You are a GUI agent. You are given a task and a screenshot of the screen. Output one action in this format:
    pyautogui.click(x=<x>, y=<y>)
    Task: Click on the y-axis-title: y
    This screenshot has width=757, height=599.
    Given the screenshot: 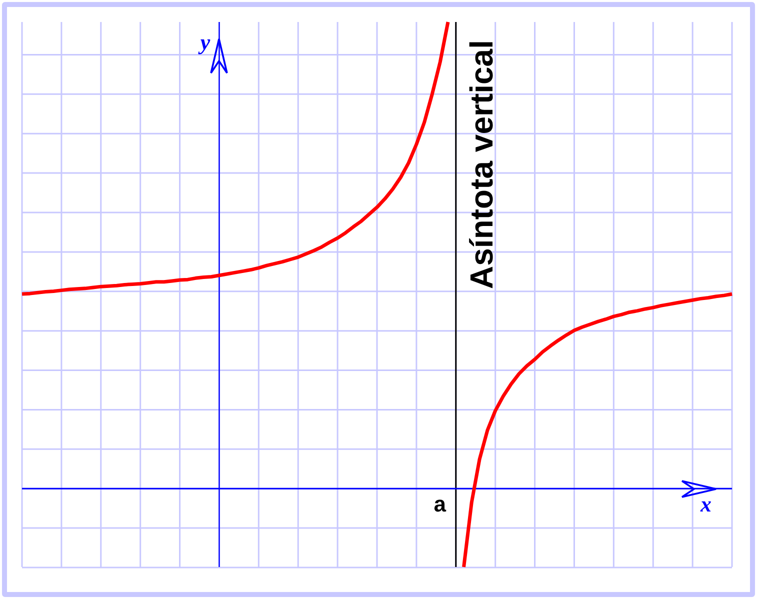 What is the action you would take?
    pyautogui.click(x=203, y=42)
    